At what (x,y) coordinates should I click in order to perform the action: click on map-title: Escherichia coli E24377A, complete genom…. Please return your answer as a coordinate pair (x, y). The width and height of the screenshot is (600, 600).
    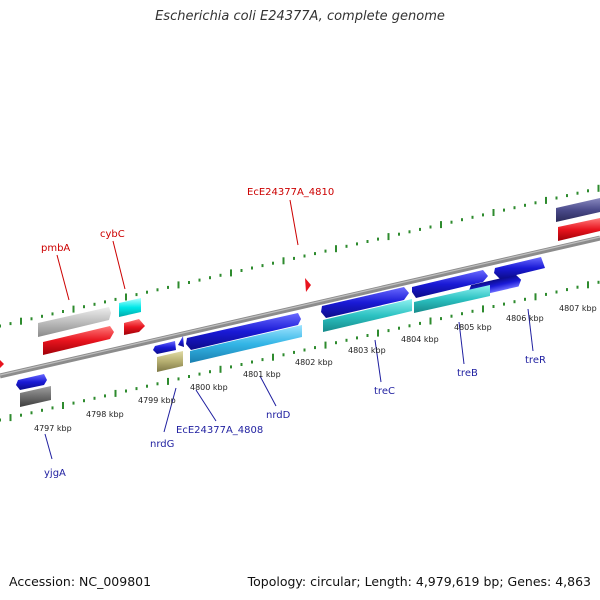
    Looking at the image, I should click on (300, 16).